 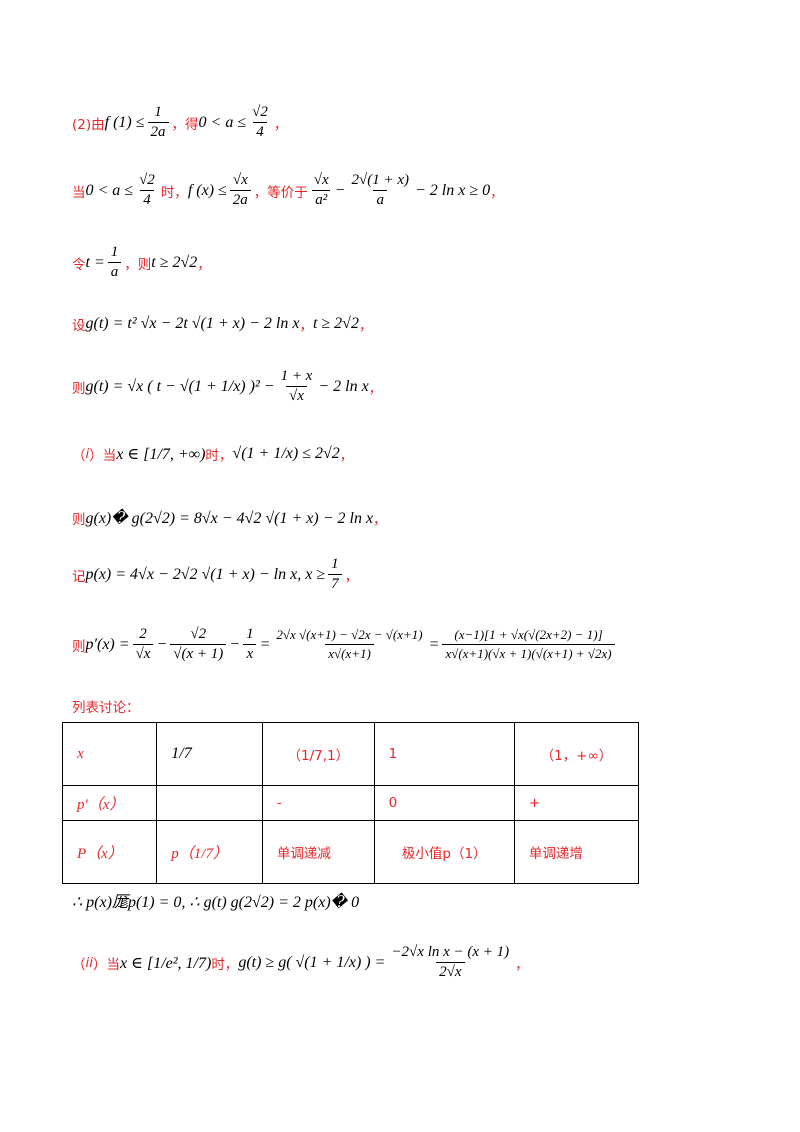 I want to click on table-cell: x, so click(x=109, y=754).